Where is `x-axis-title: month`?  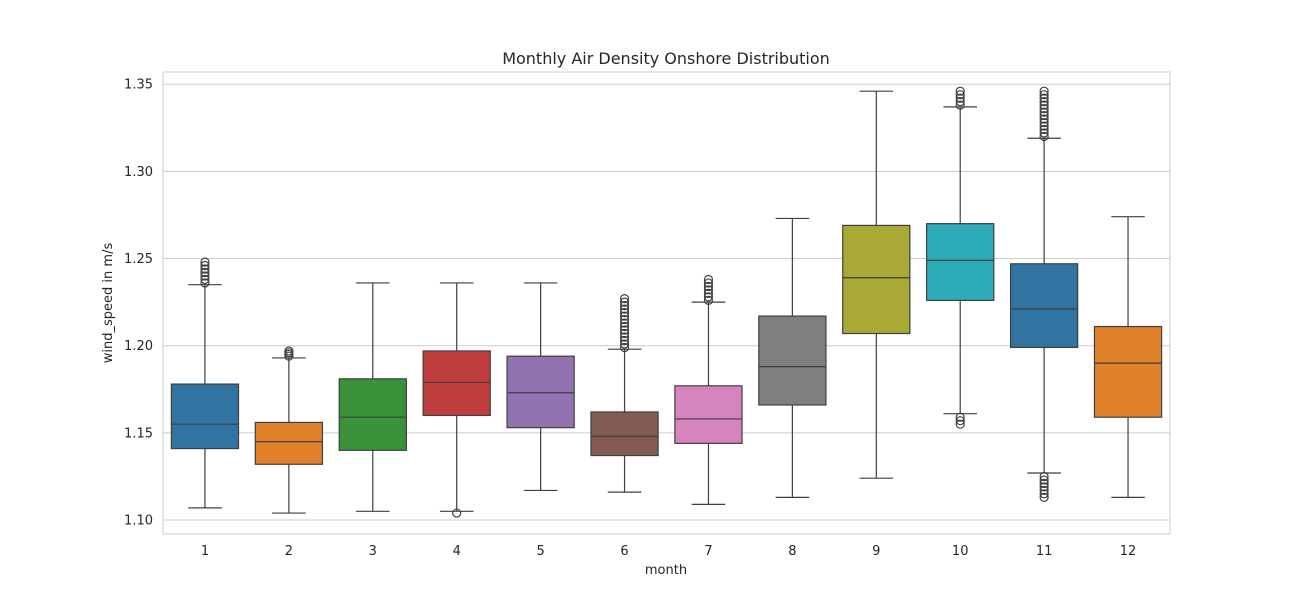 x-axis-title: month is located at coordinates (666, 570).